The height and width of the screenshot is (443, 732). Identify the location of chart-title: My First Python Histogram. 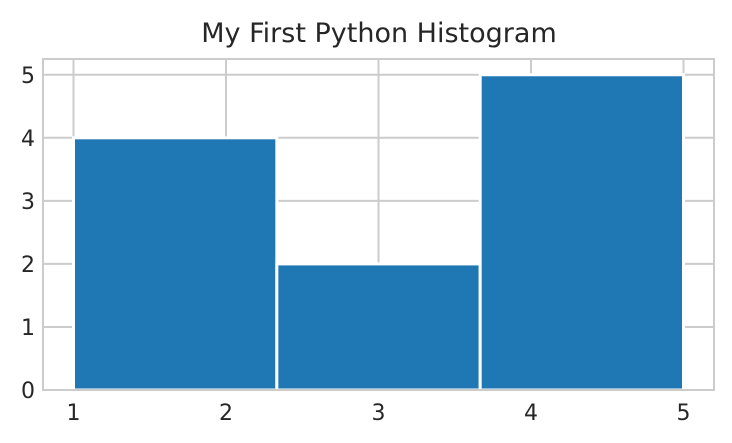
(379, 33).